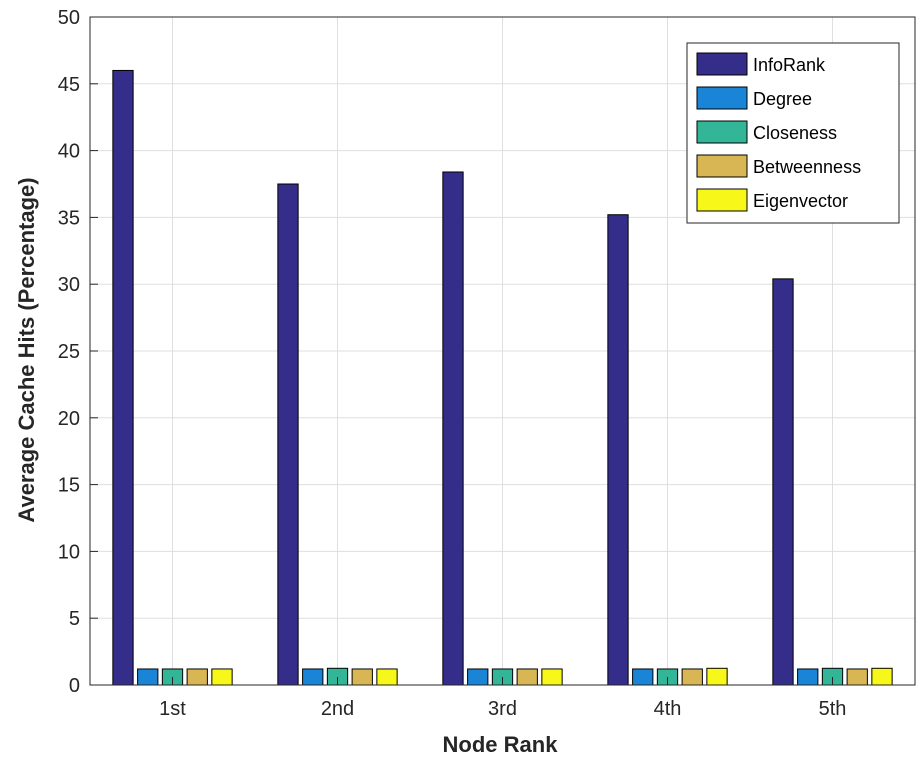 This screenshot has height=762, width=920. I want to click on bar-betweenness-5th, so click(857, 677).